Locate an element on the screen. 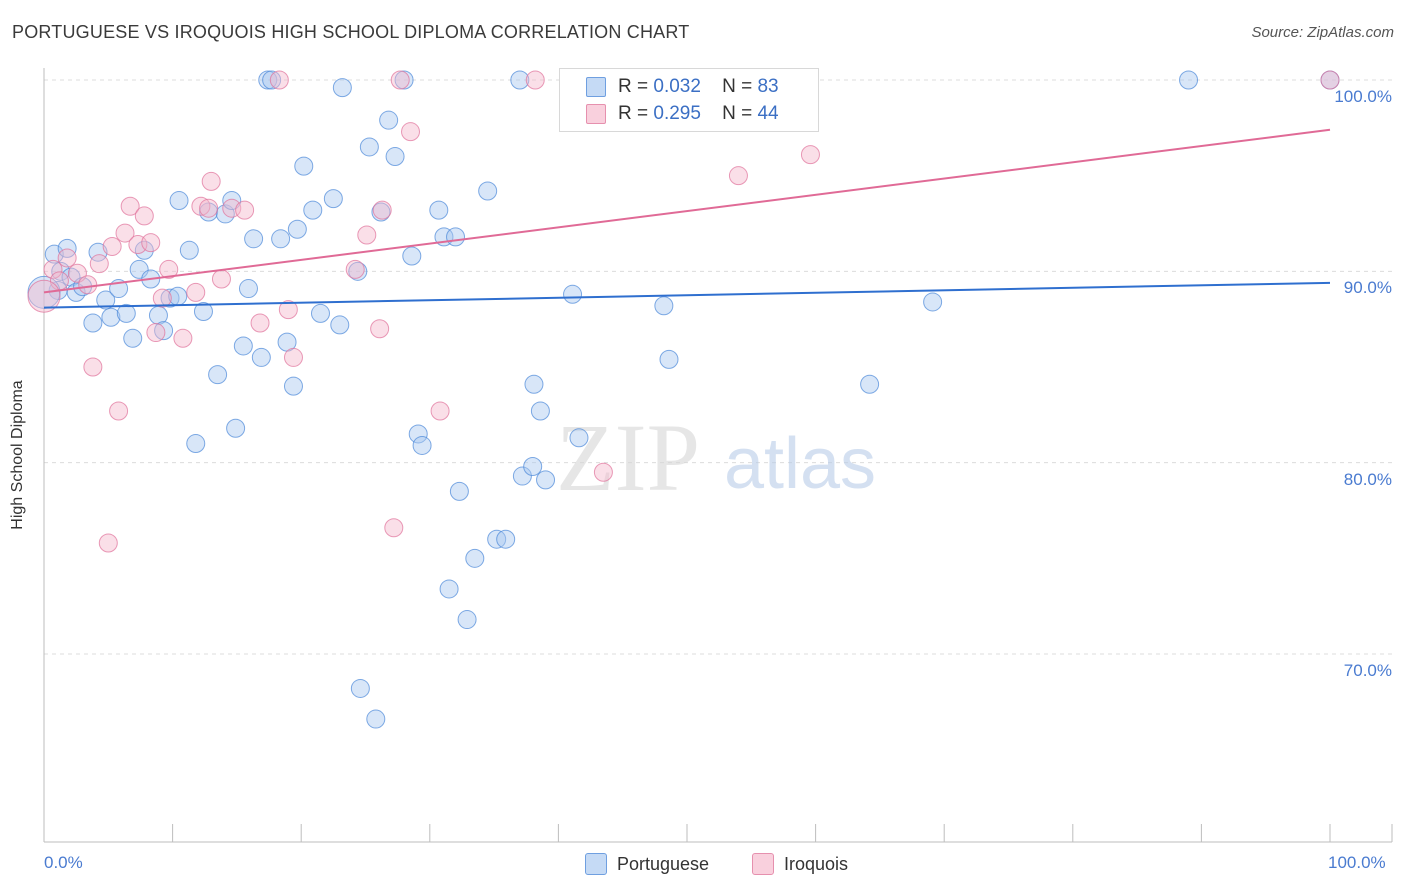 This screenshot has width=1406, height=892. portuguese-swatch is located at coordinates (596, 87).